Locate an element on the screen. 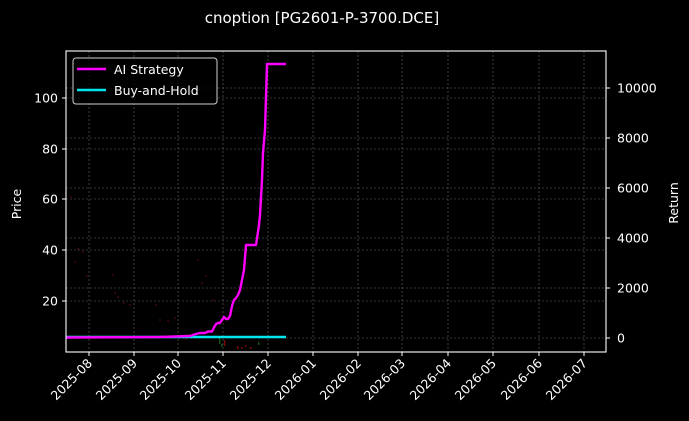 The image size is (689, 421). right-tick-label: 4000 is located at coordinates (633, 238).